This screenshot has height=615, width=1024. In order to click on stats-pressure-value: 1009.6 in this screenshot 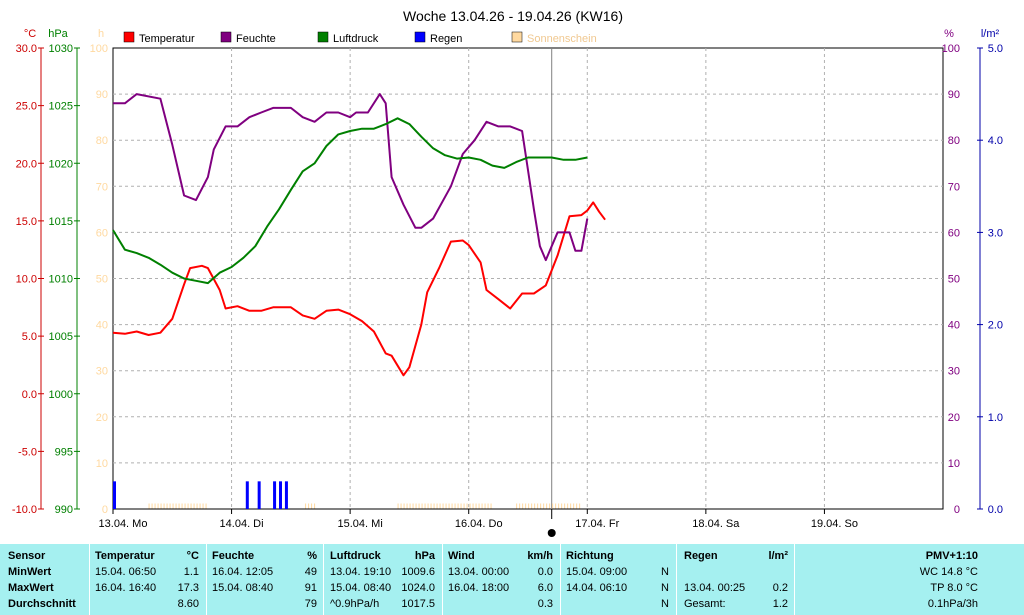, I will do `click(418, 572)`.